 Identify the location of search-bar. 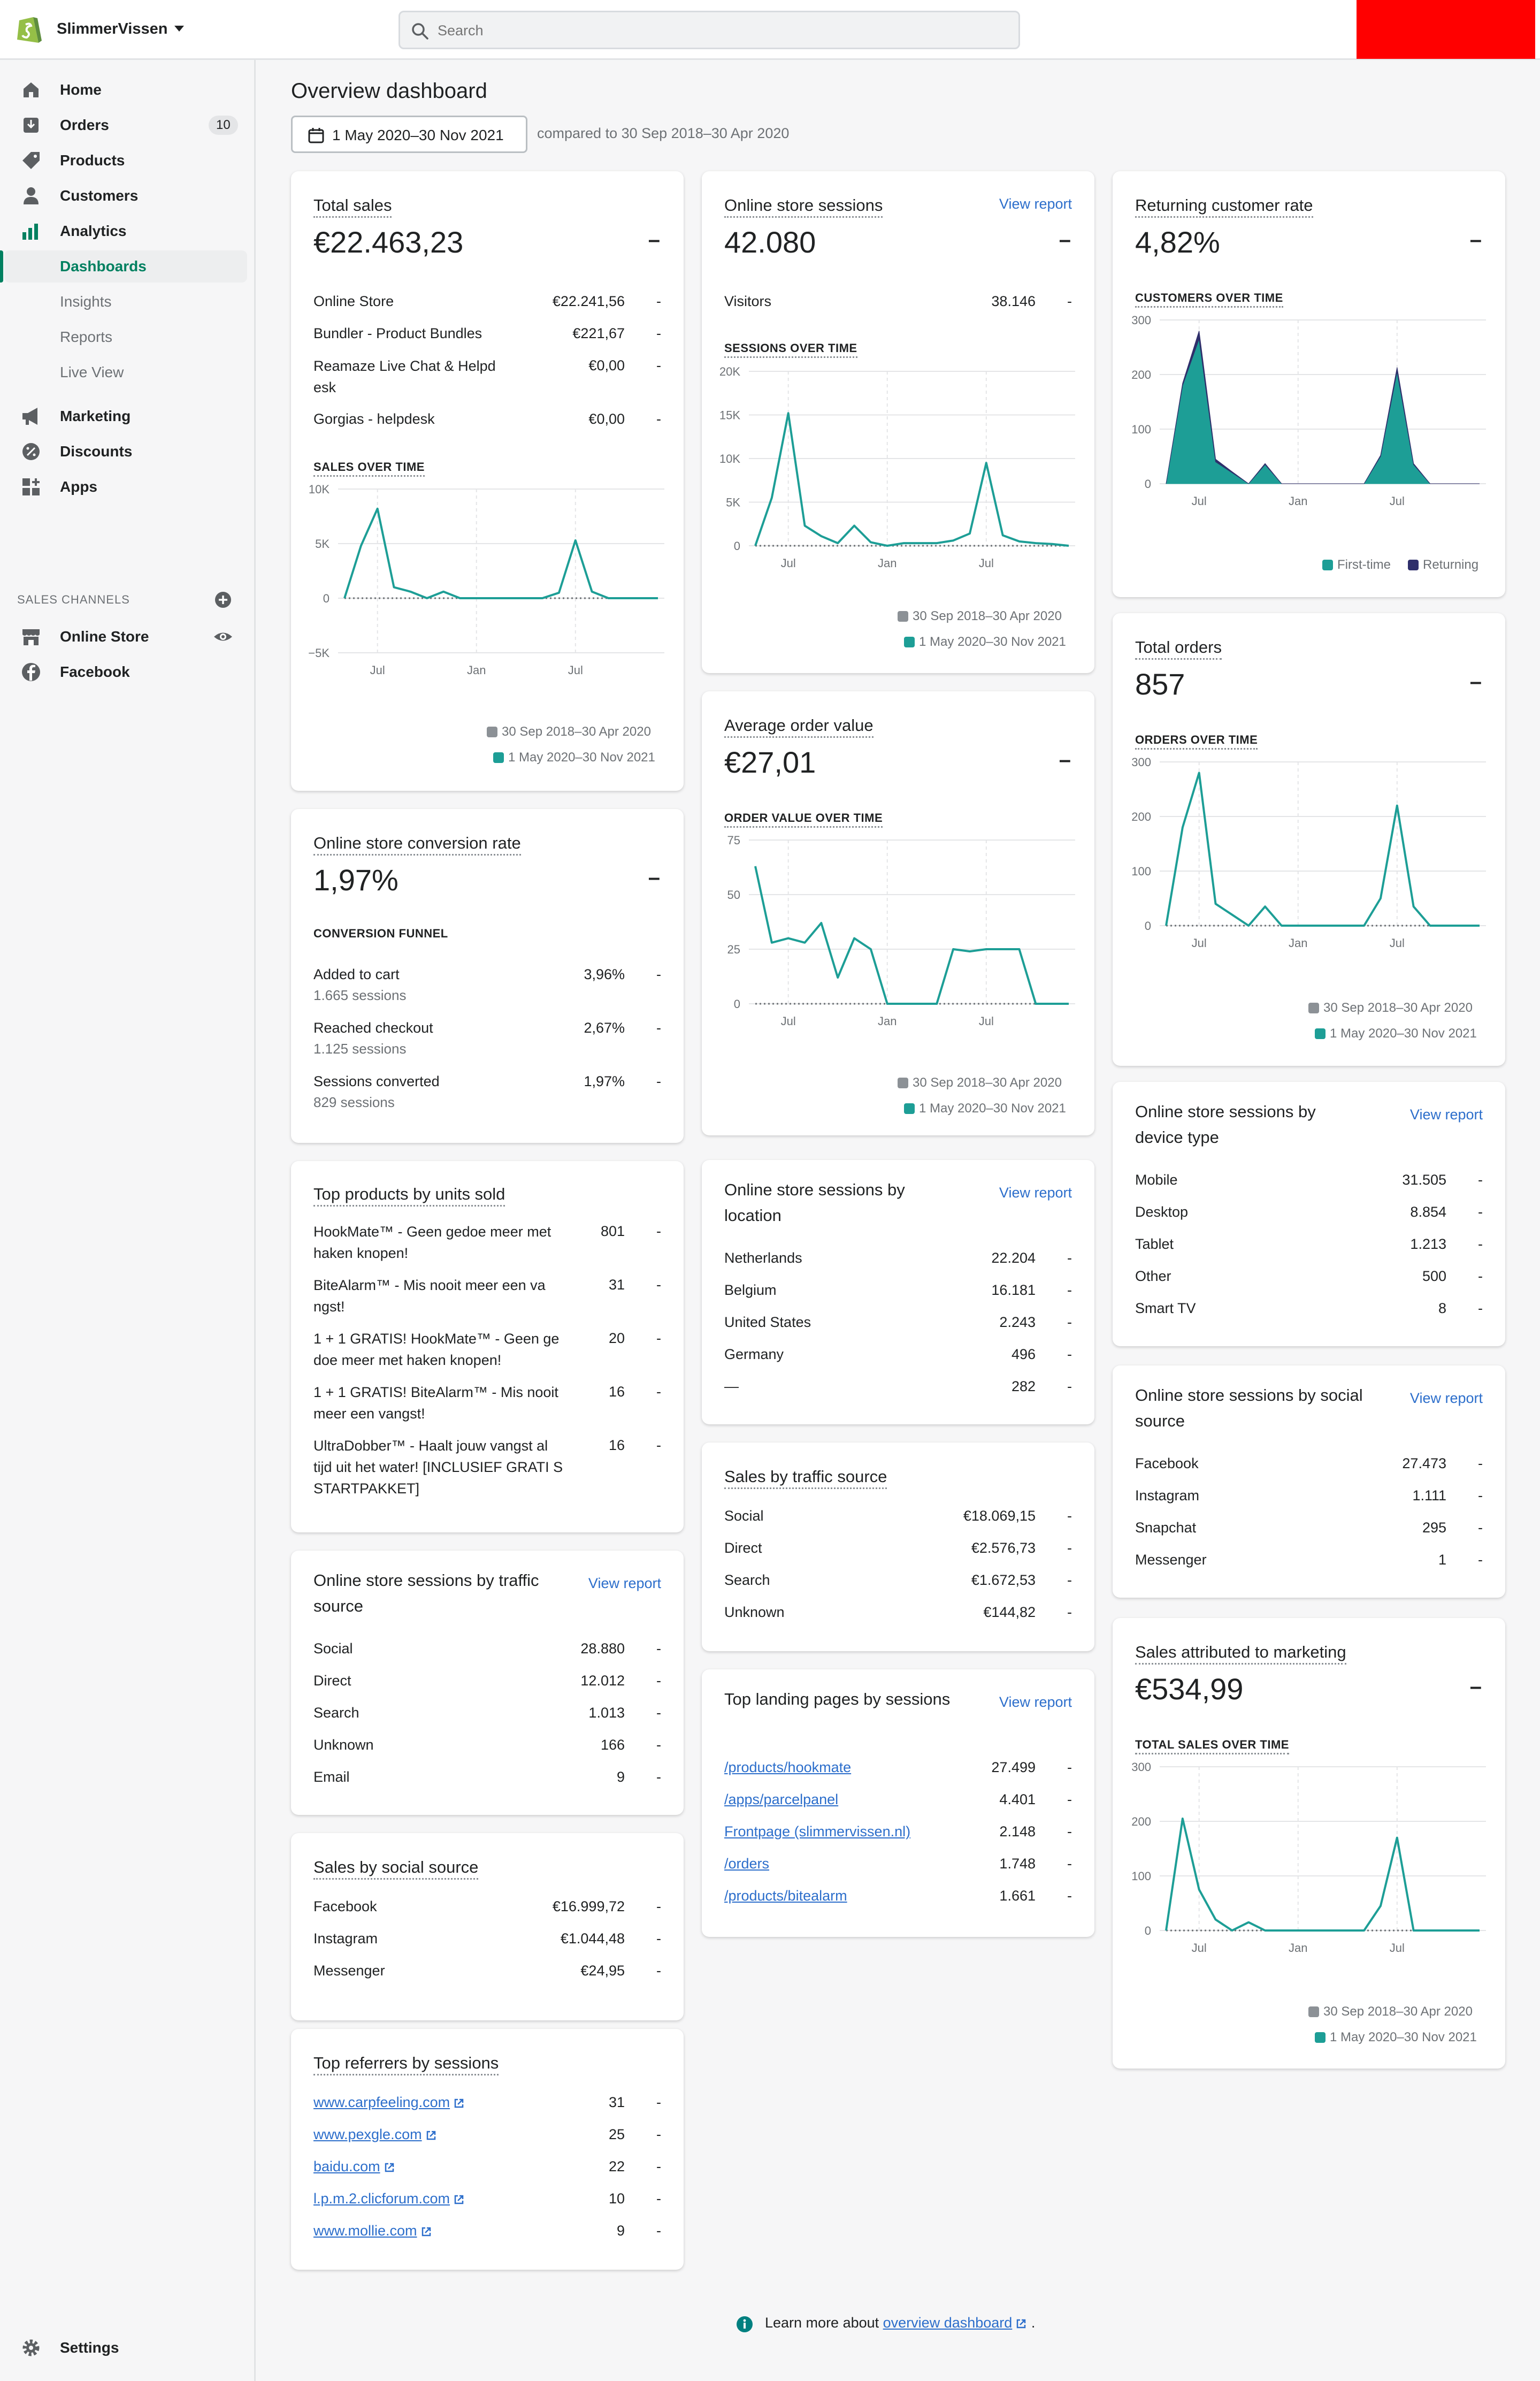
(709, 30).